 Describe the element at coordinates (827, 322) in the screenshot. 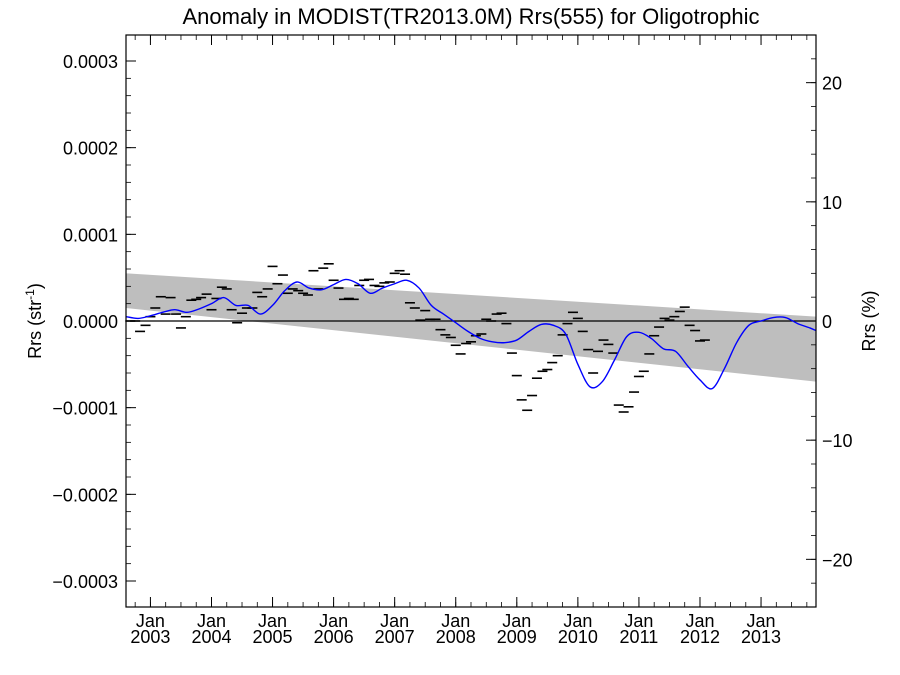

I see `y-tick-label-right: 0` at that location.